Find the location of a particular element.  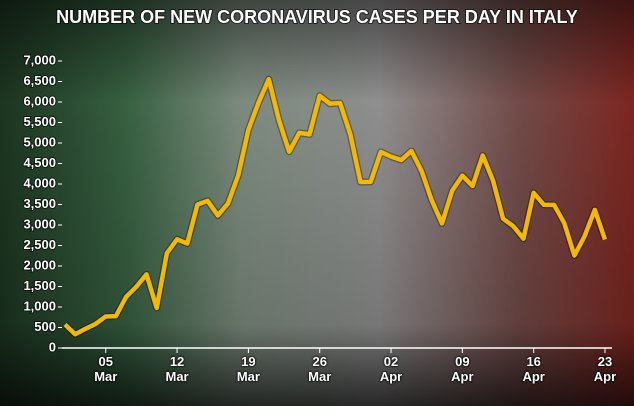

y-tick-label: 5,000 is located at coordinates (39, 141).